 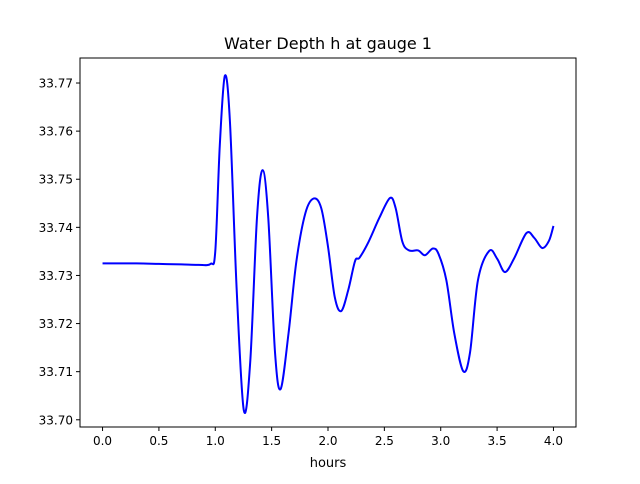 What do you see at coordinates (215, 441) in the screenshot?
I see `x-tick-label: 1.0` at bounding box center [215, 441].